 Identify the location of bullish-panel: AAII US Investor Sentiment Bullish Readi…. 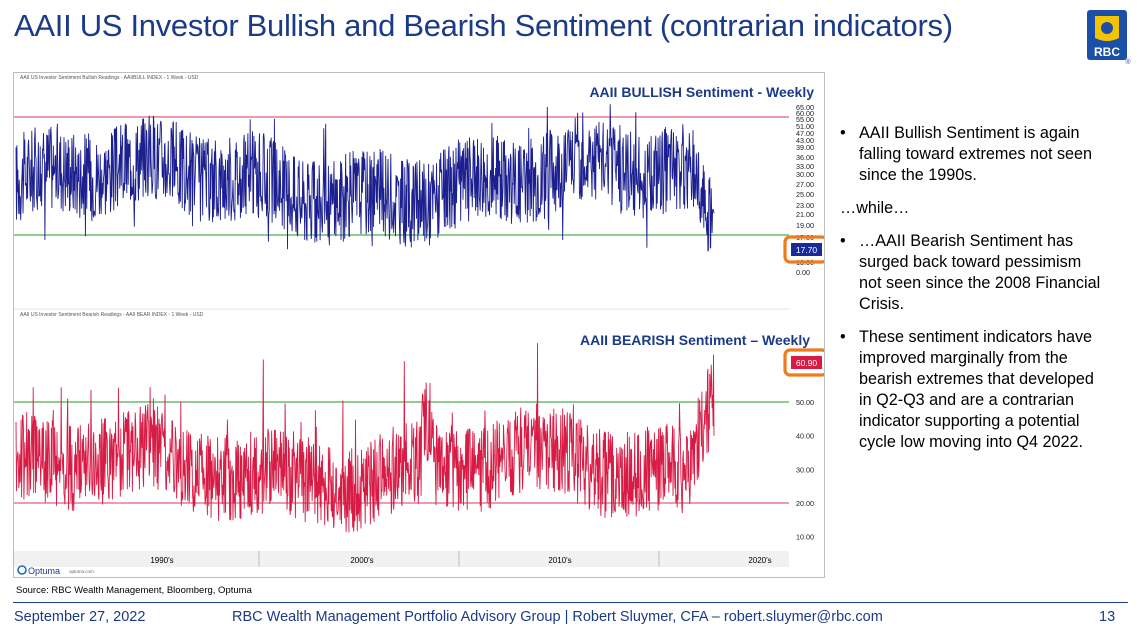
(417, 87).